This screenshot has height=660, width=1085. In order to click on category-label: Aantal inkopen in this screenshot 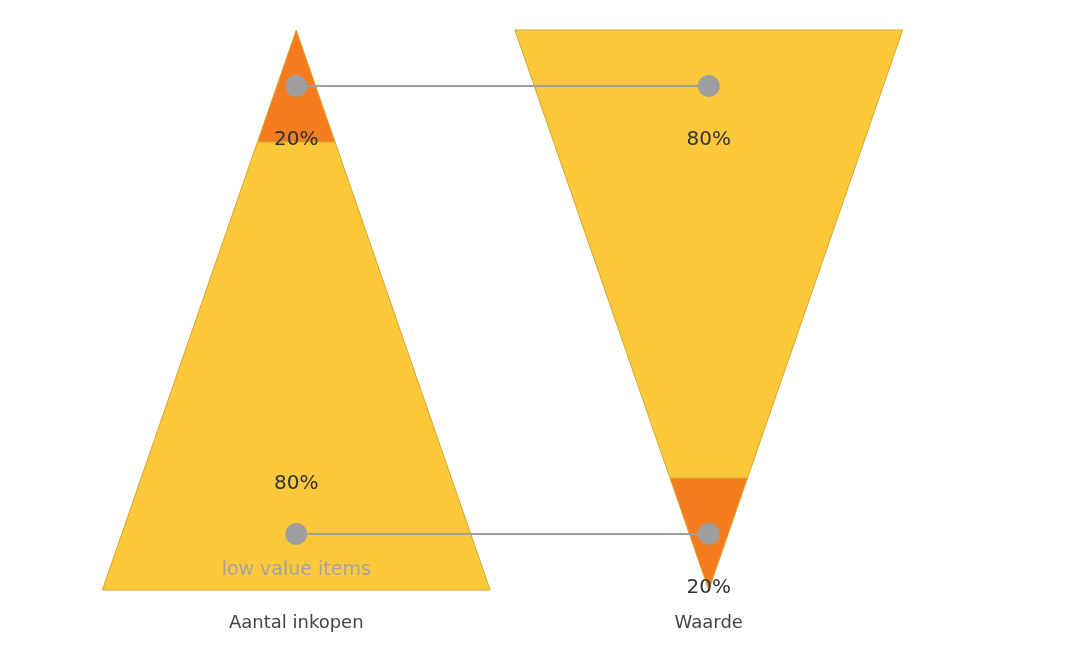, I will do `click(296, 621)`.